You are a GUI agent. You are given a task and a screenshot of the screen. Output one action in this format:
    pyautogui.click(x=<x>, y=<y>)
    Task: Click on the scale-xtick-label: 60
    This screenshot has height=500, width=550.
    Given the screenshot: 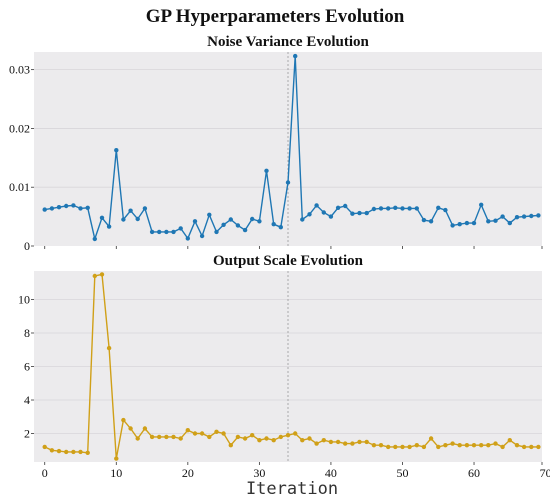 What is the action you would take?
    pyautogui.click(x=474, y=473)
    